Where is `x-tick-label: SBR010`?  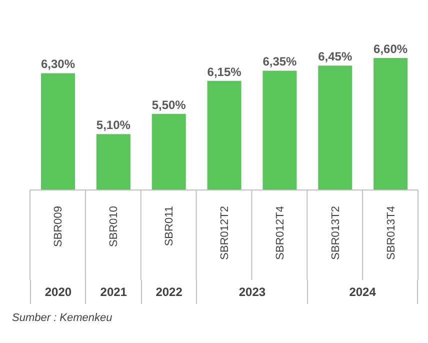
x-tick-label: SBR010 is located at coordinates (114, 226).